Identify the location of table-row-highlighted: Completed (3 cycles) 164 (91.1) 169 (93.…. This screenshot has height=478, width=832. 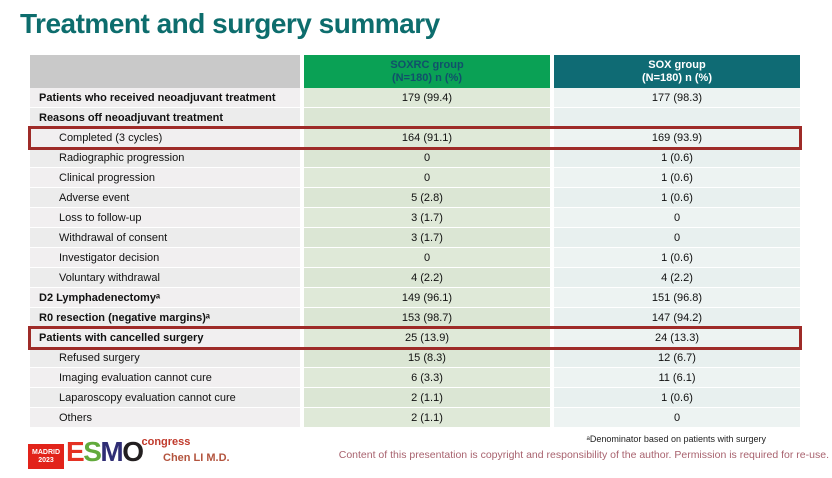
(415, 138).